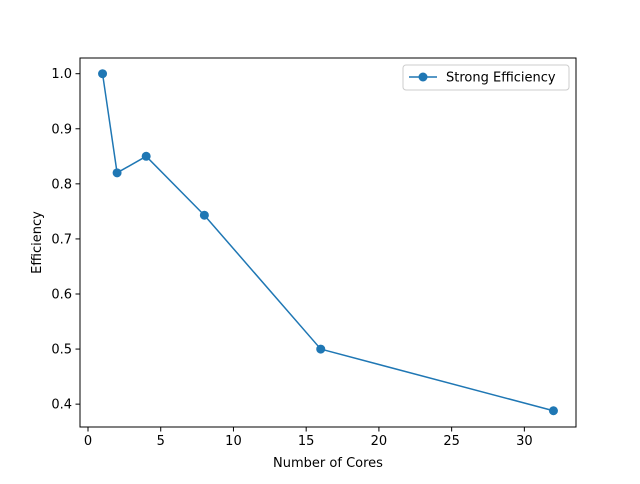  Describe the element at coordinates (161, 441) in the screenshot. I see `x-tick-label: 5` at that location.